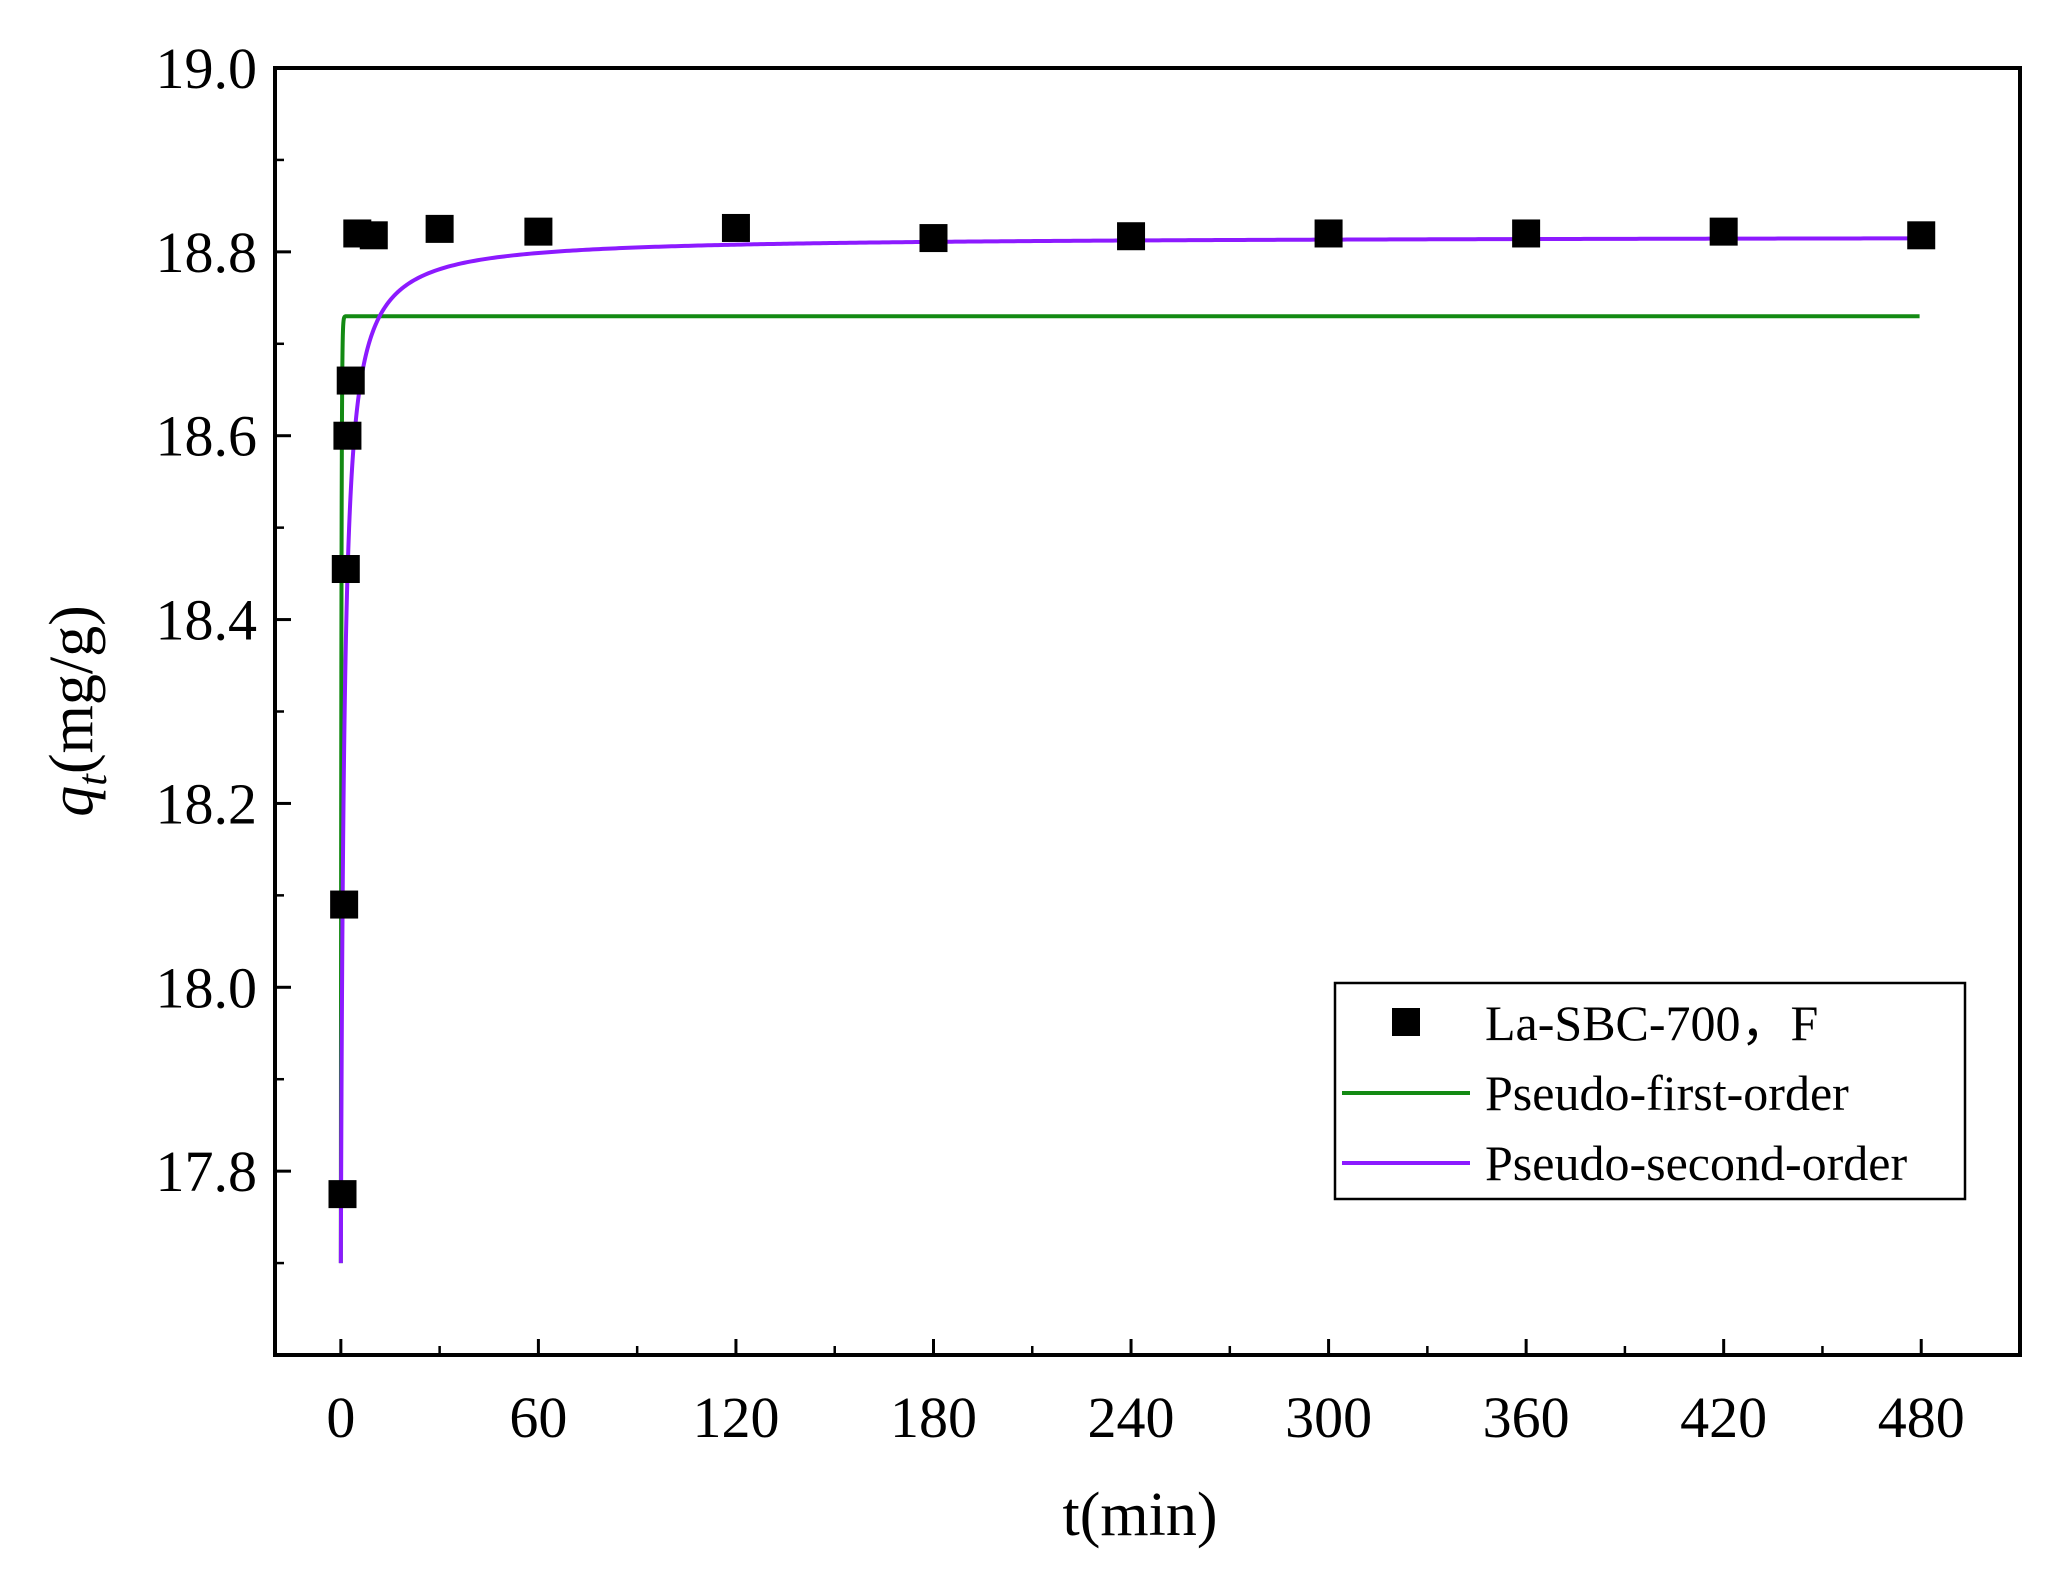  What do you see at coordinates (1667, 1093) in the screenshot?
I see `legend-label-first-order: Pseudo-first-order` at bounding box center [1667, 1093].